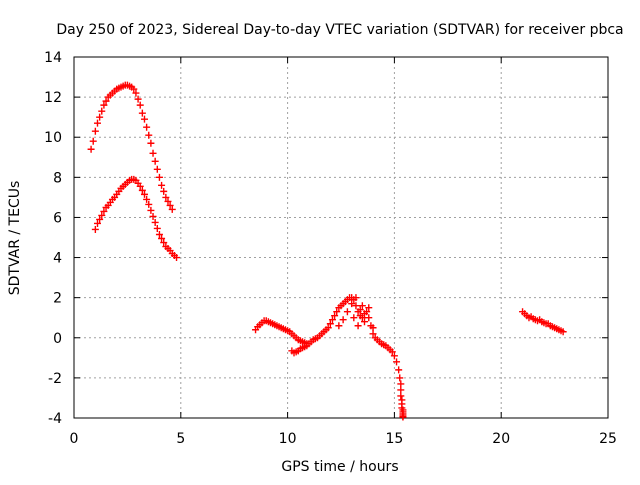 This screenshot has width=640, height=485. Describe the element at coordinates (57, 259) in the screenshot. I see `y-tick-label: 4` at that location.